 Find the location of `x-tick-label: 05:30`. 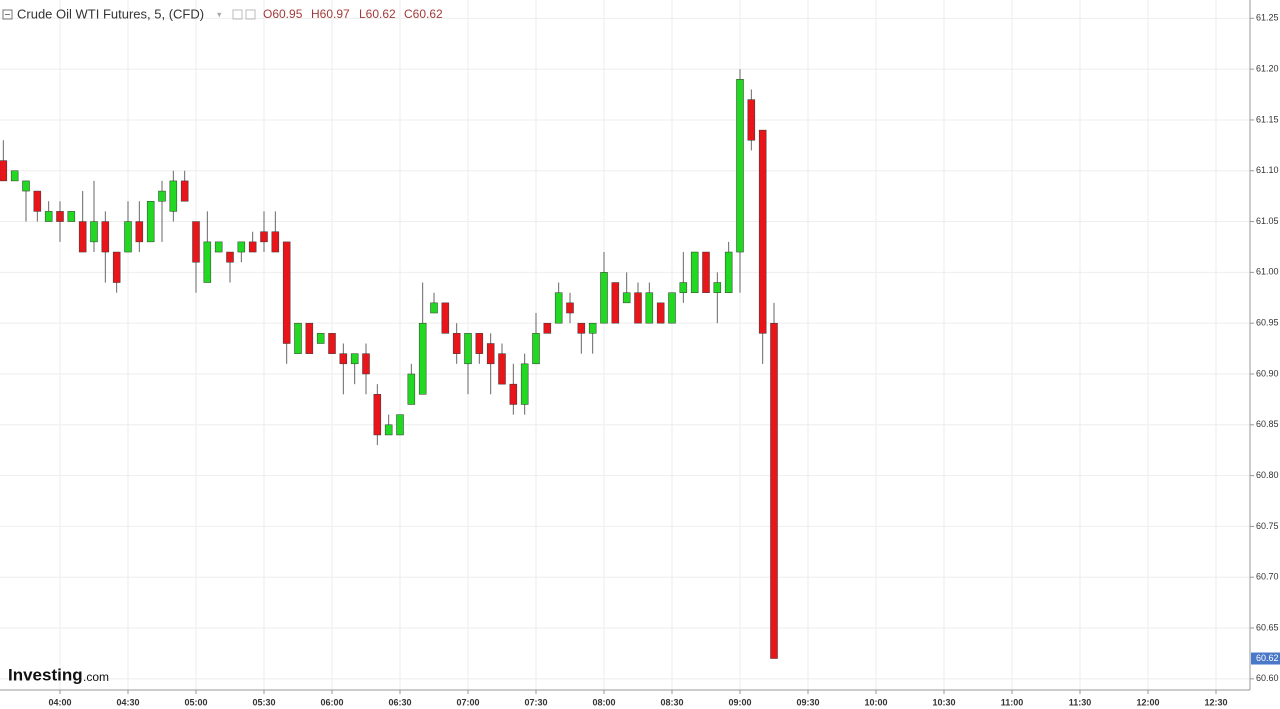

x-tick-label: 05:30 is located at coordinates (263, 702).